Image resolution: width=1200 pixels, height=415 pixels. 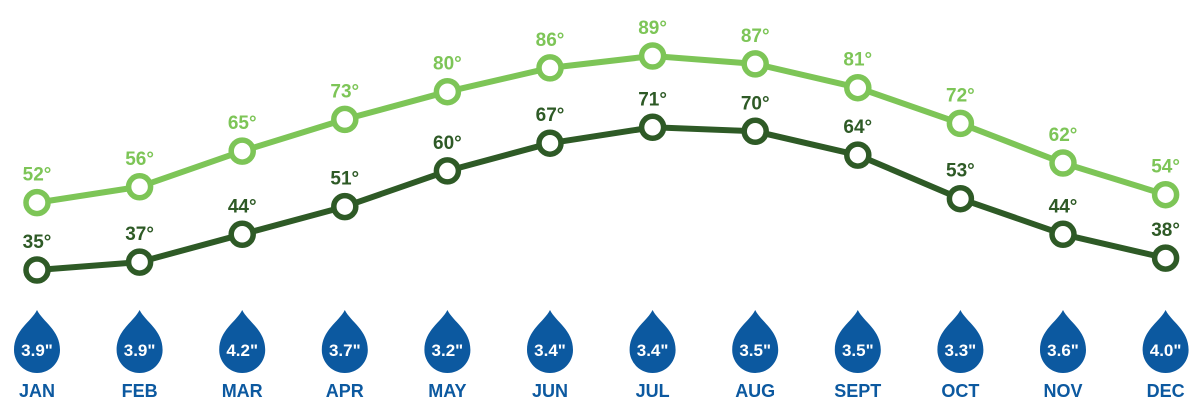 I want to click on precipitation-label-jan: 3.9", so click(x=37, y=350).